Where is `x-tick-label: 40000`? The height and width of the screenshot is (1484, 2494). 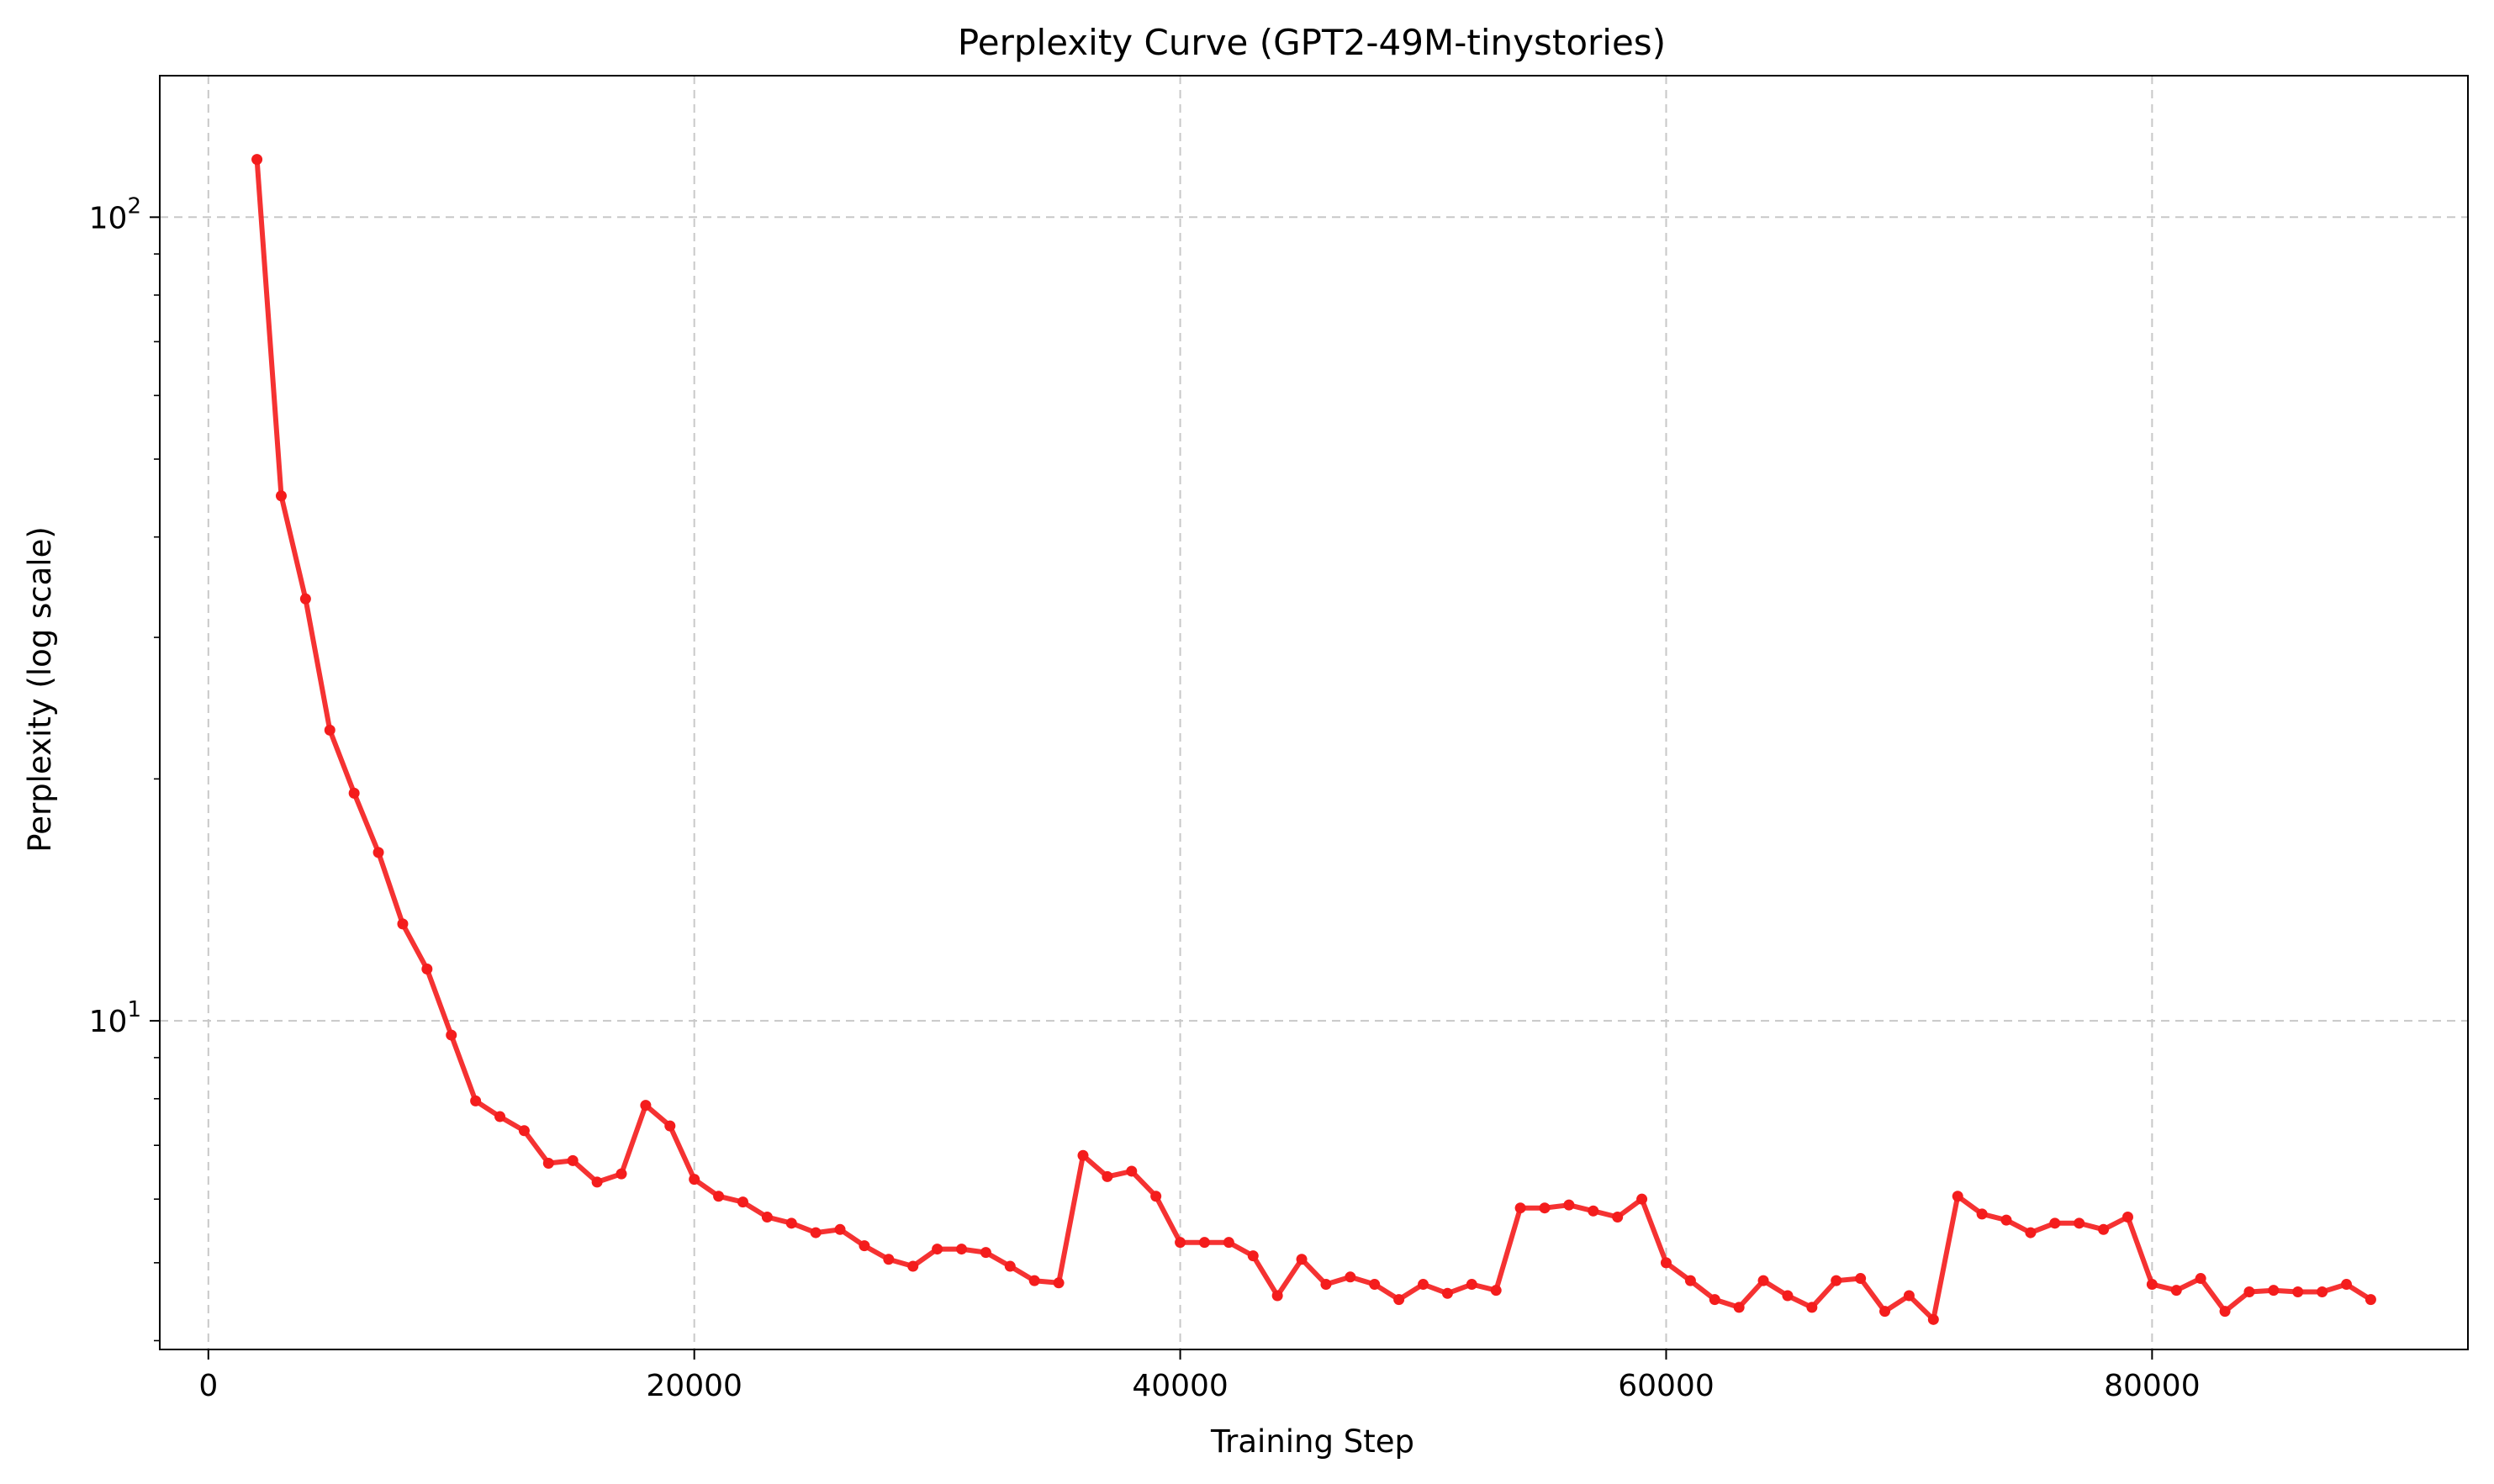 x-tick-label: 40000 is located at coordinates (1181, 1386).